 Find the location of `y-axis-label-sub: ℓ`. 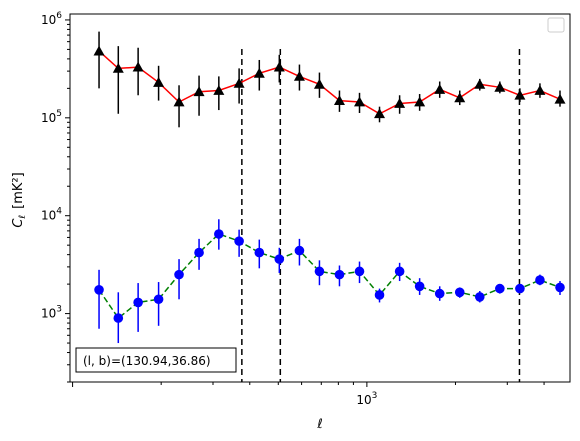

y-axis-label-sub: ℓ is located at coordinates (23, 217).